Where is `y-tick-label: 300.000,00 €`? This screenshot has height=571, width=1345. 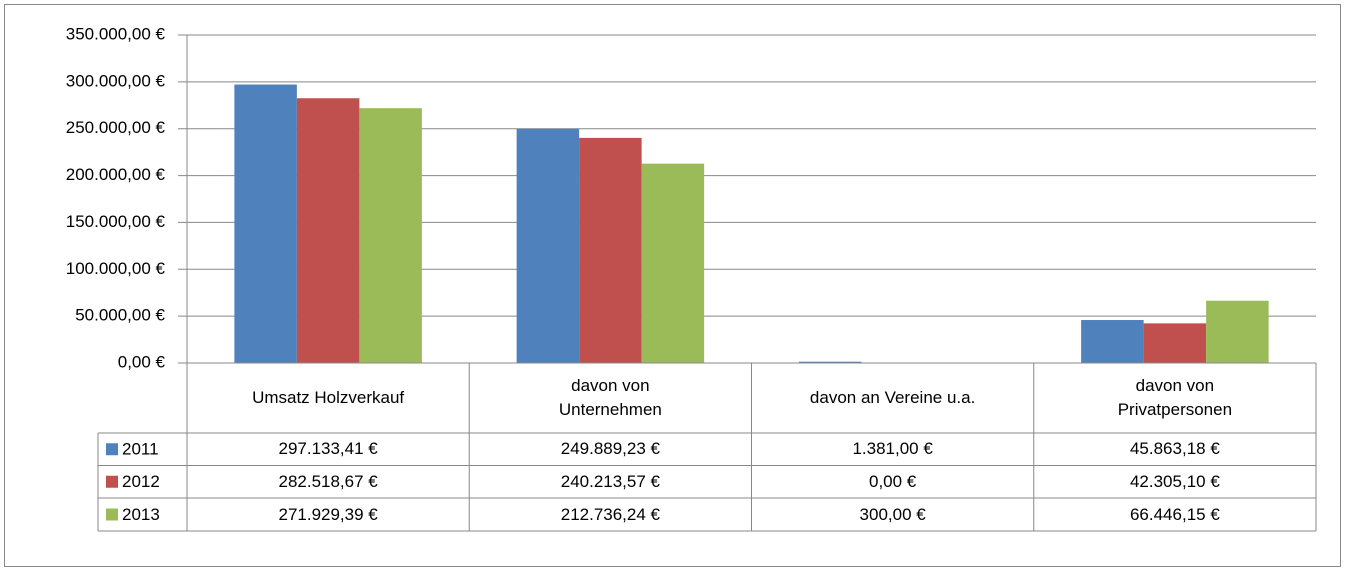 y-tick-label: 300.000,00 € is located at coordinates (116, 80).